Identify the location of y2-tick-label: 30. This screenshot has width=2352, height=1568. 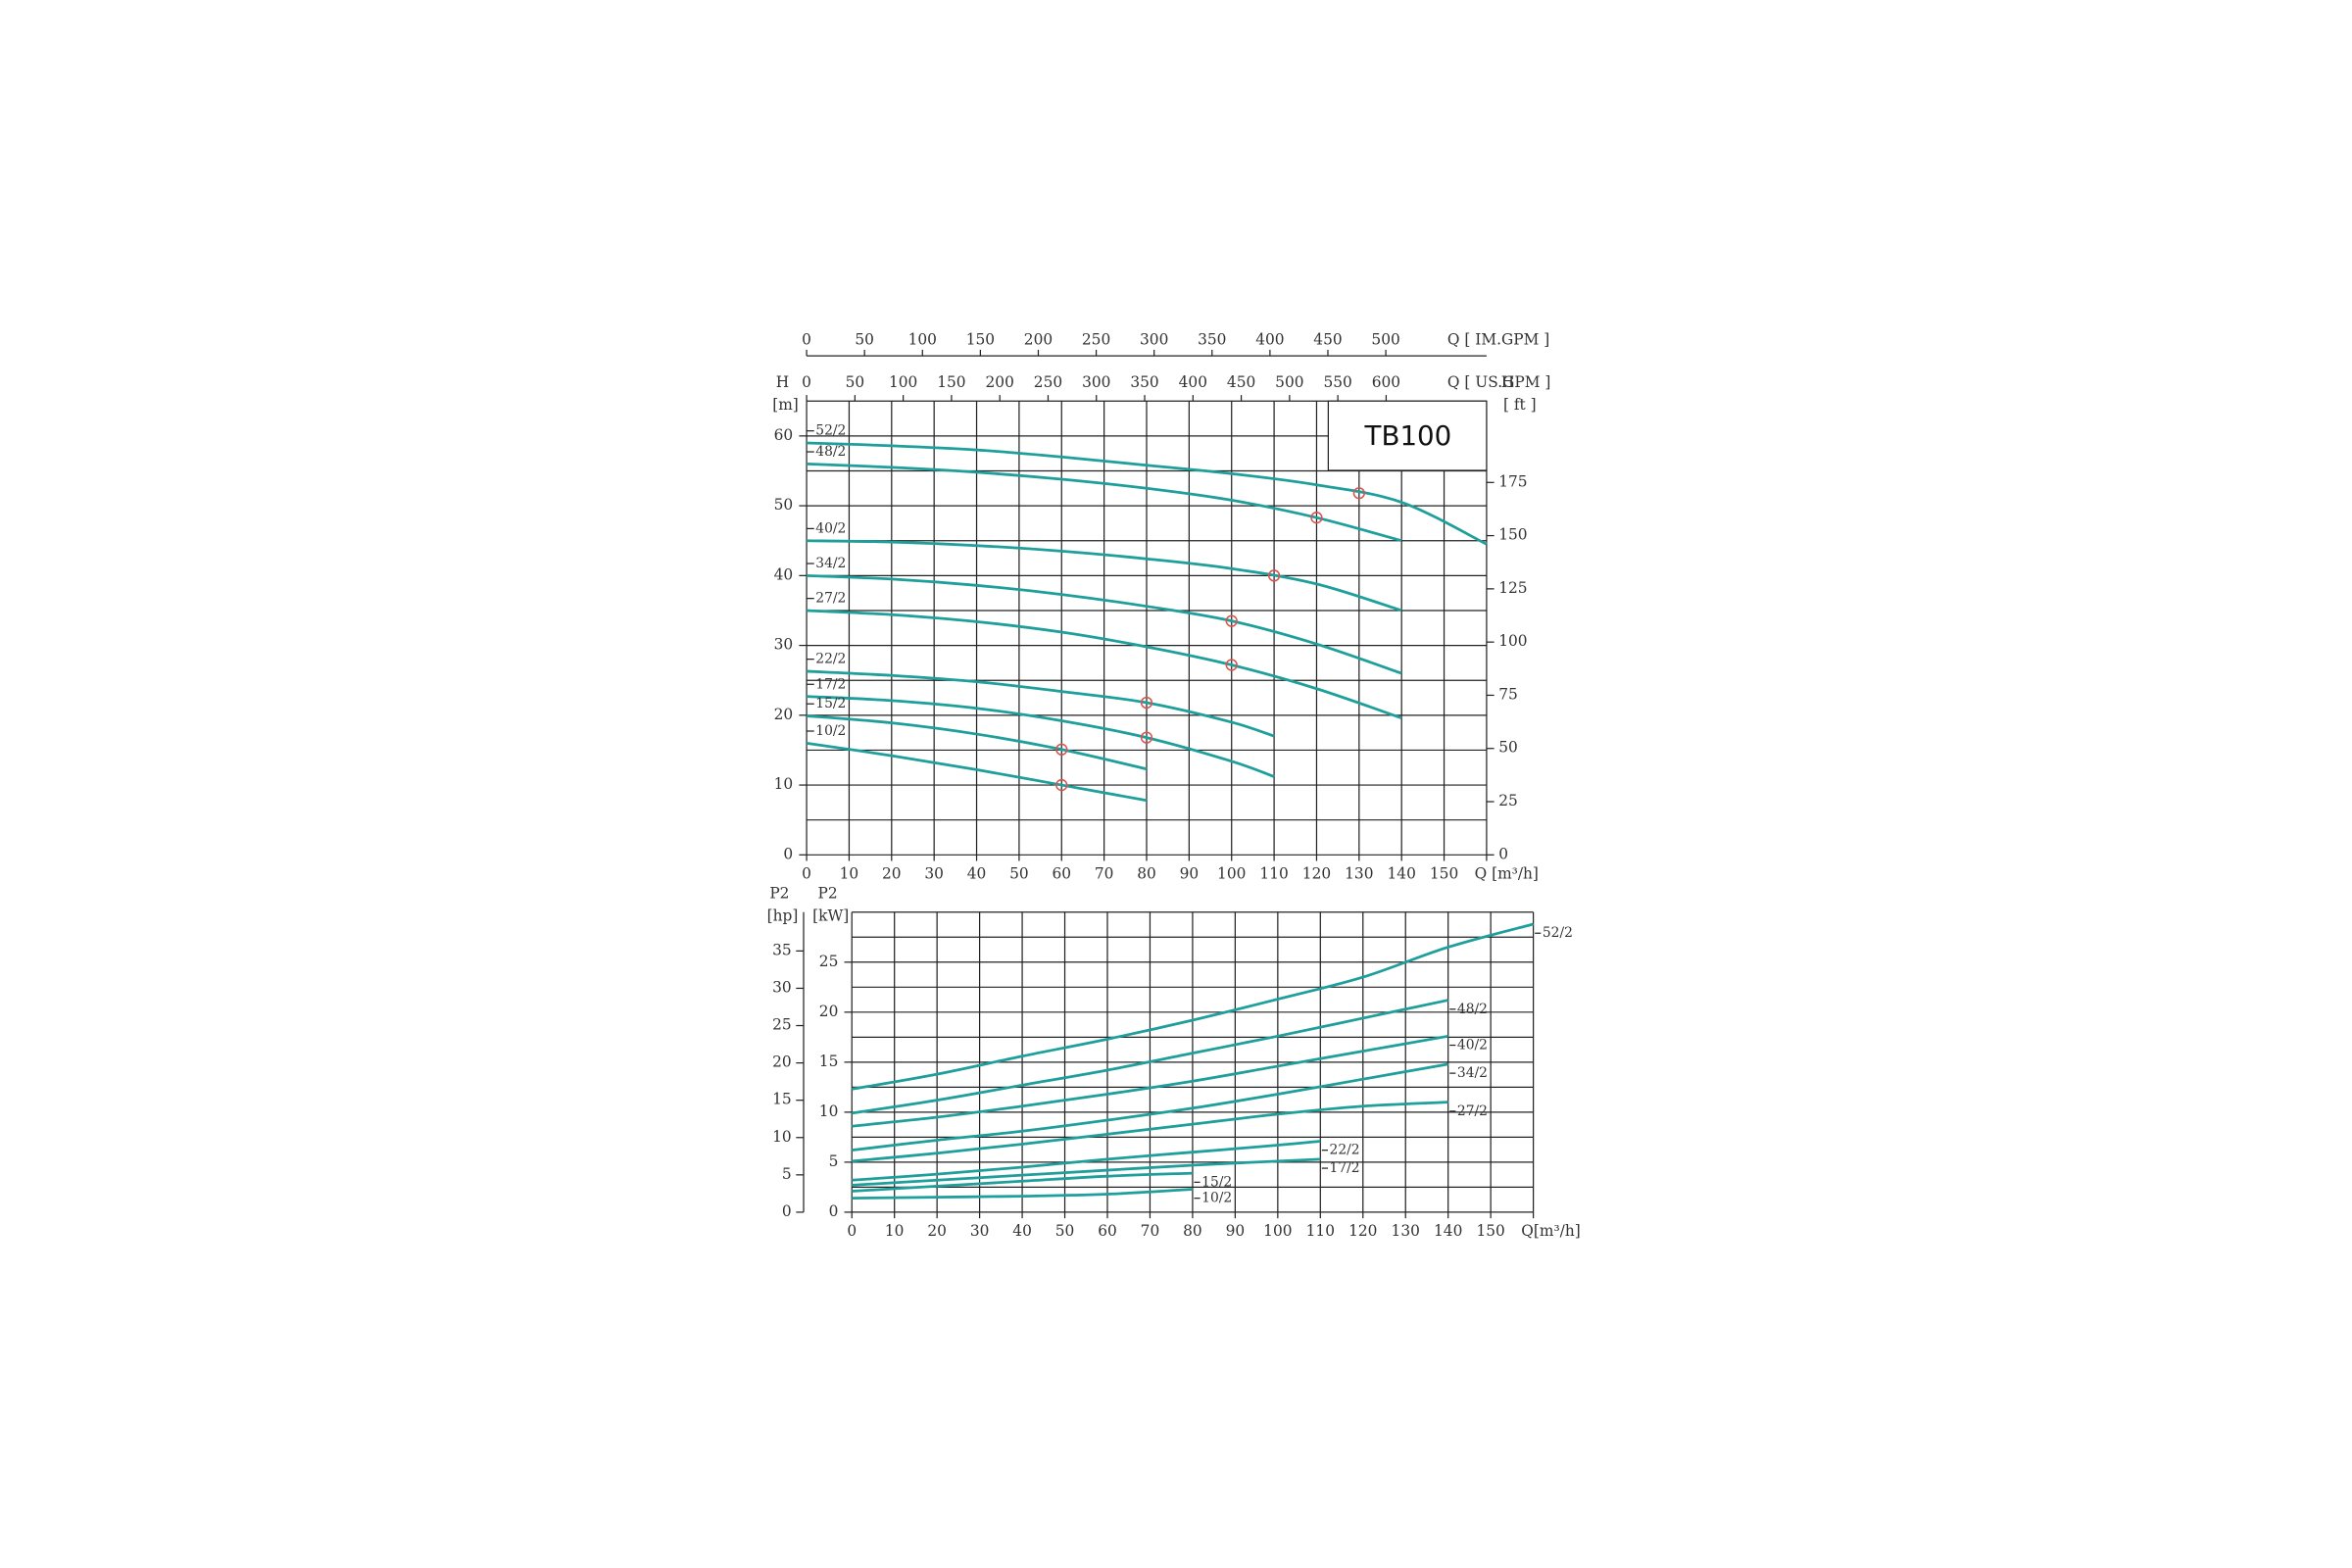
(782, 987).